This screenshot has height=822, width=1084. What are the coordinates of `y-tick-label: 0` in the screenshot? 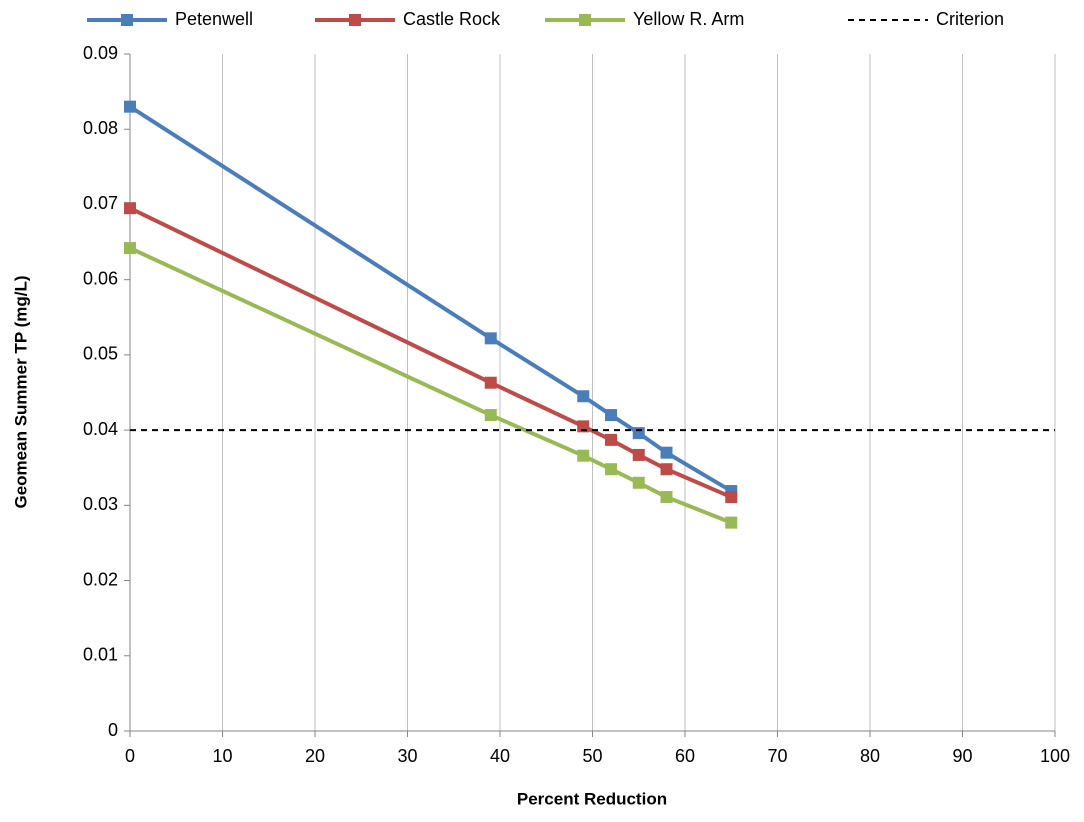 It's located at (113, 730).